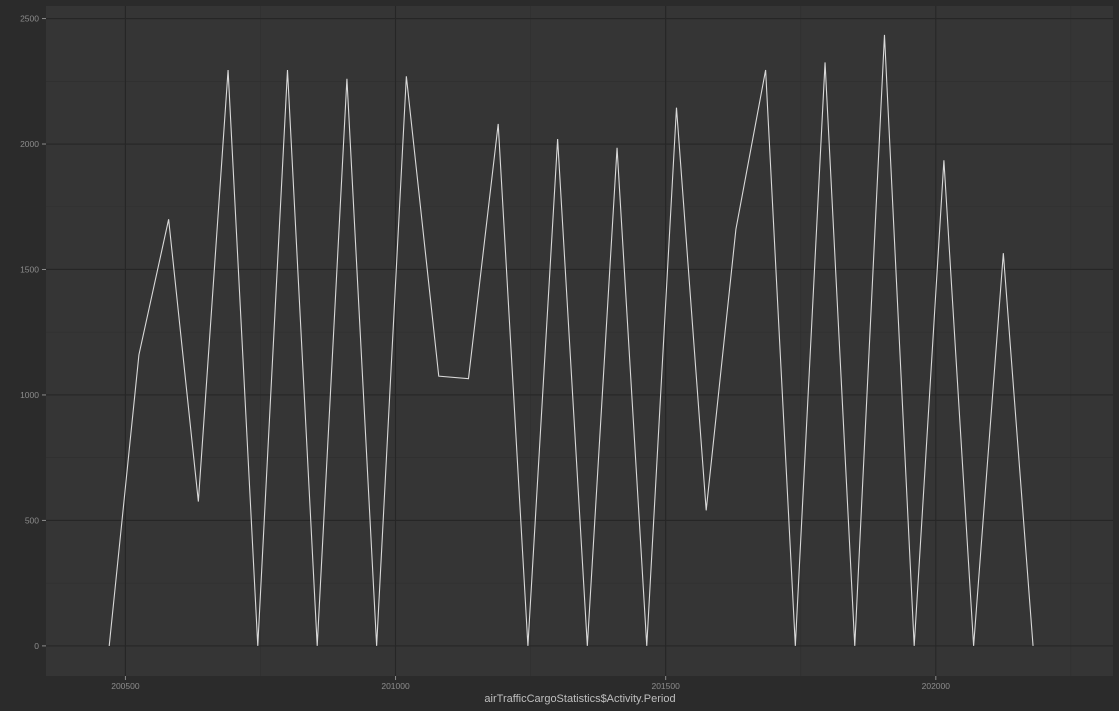  I want to click on x-axis-ticks: 200500 201000 201500 202000, so click(530, 683).